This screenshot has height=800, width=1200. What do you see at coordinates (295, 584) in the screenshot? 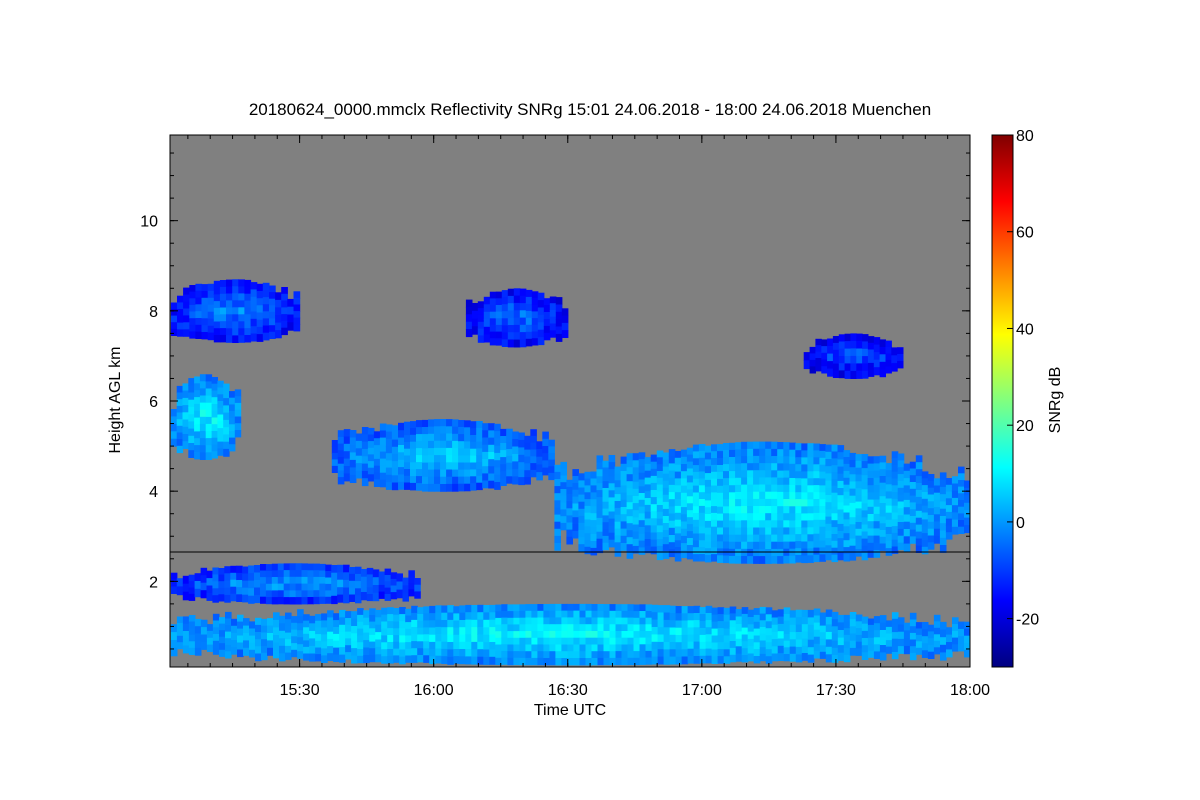
I see `echo-region-low-layer-2km` at bounding box center [295, 584].